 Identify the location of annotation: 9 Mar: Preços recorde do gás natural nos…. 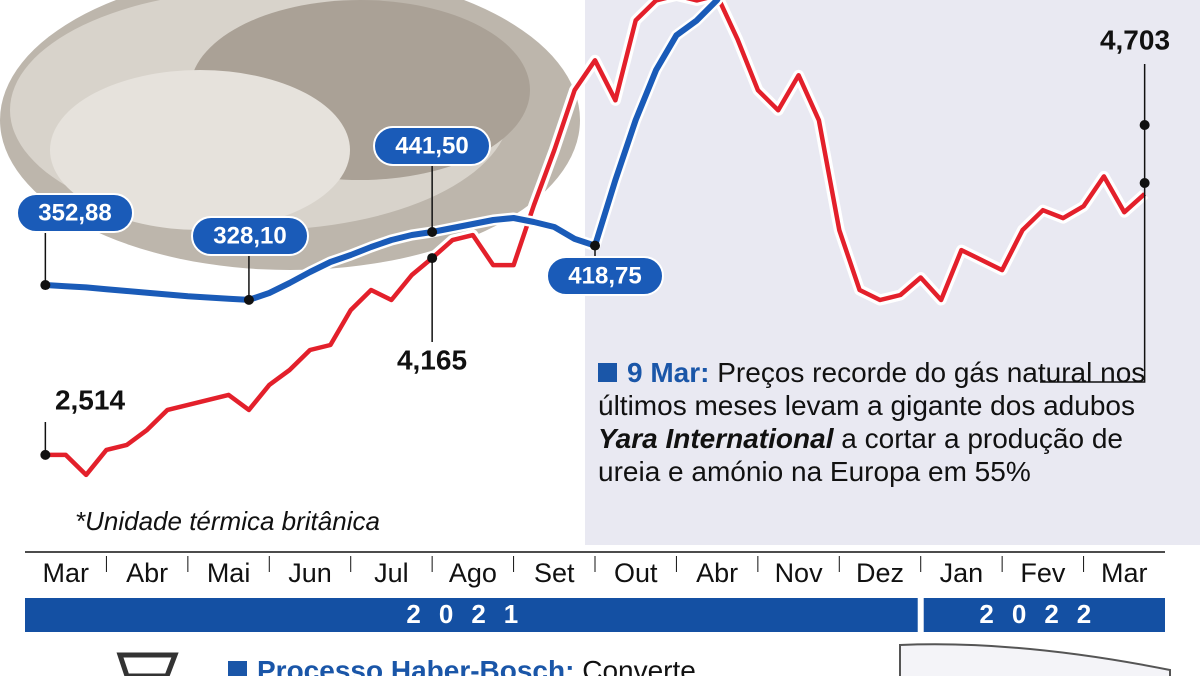
(878, 422).